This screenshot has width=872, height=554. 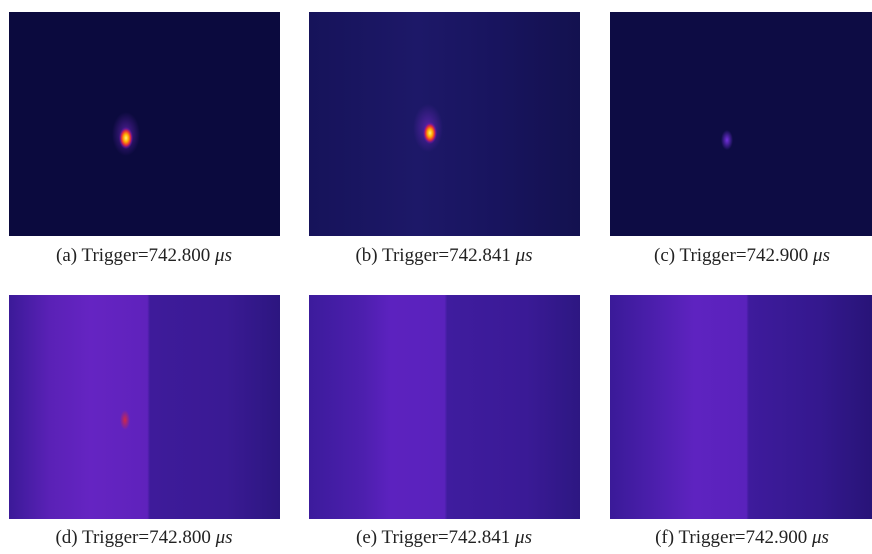 What do you see at coordinates (66, 537) in the screenshot?
I see `caption-label: (d)` at bounding box center [66, 537].